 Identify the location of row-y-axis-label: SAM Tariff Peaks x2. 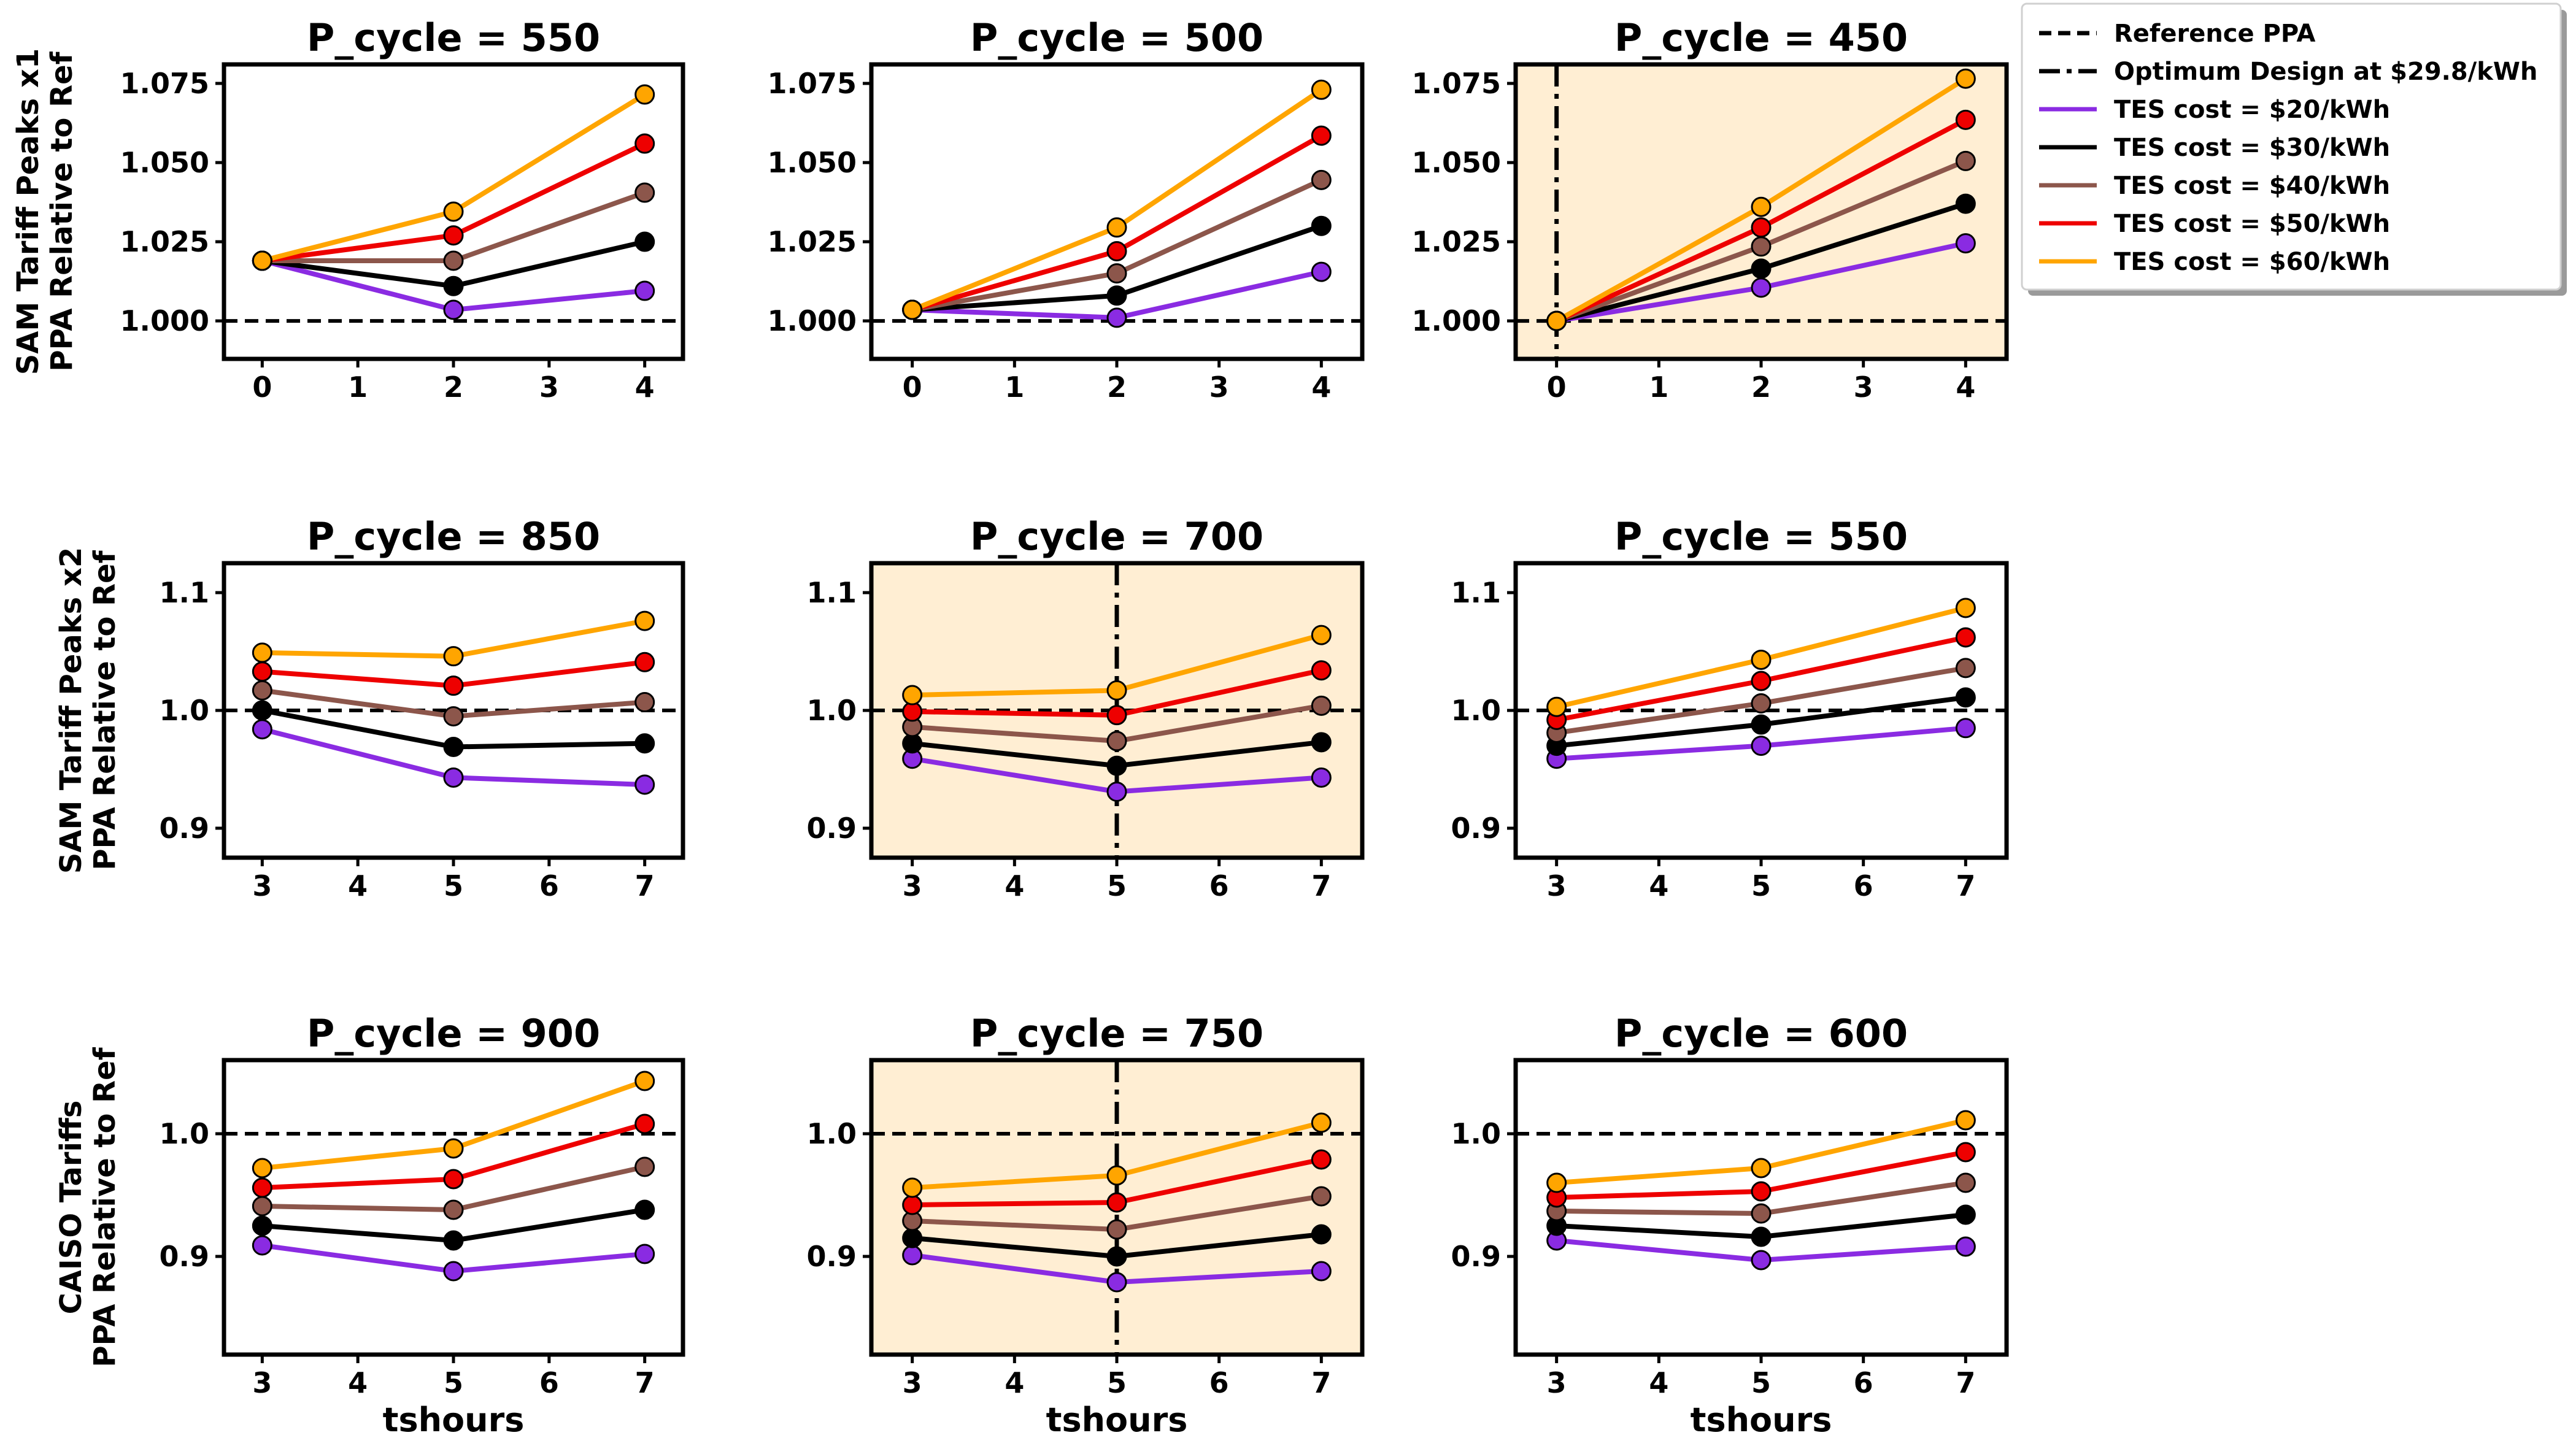
(71, 710).